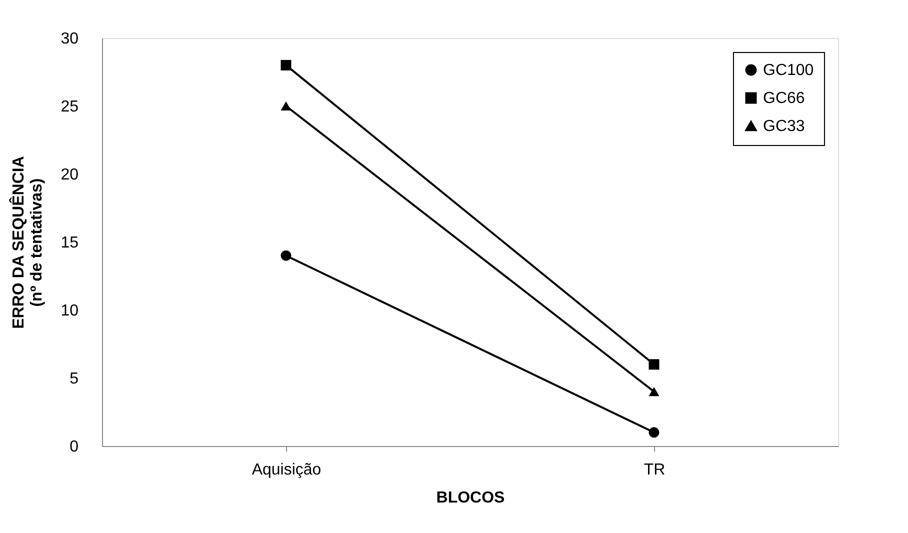 Image resolution: width=908 pixels, height=533 pixels. What do you see at coordinates (69, 311) in the screenshot?
I see `y-tick-label: 10` at bounding box center [69, 311].